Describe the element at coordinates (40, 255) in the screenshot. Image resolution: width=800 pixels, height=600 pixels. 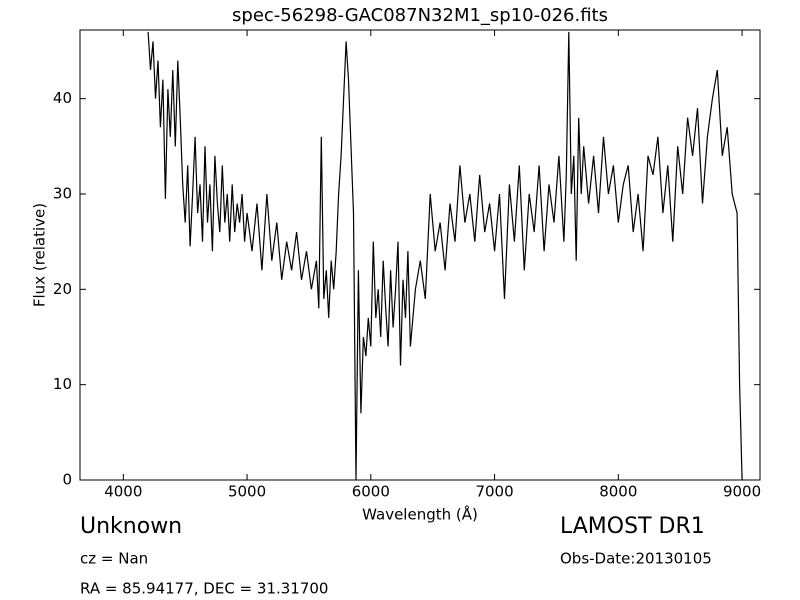
I see `y-axis-label: Flux (relative)` at that location.